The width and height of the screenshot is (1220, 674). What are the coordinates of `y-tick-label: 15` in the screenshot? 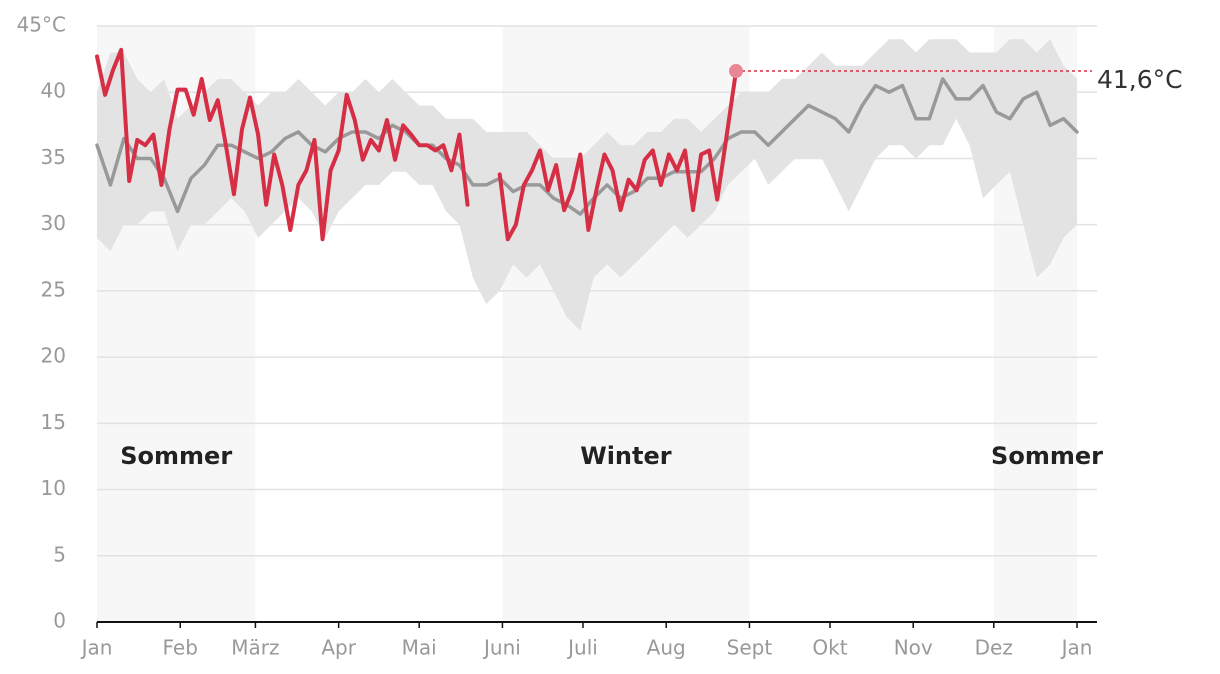 It's located at (53, 422).